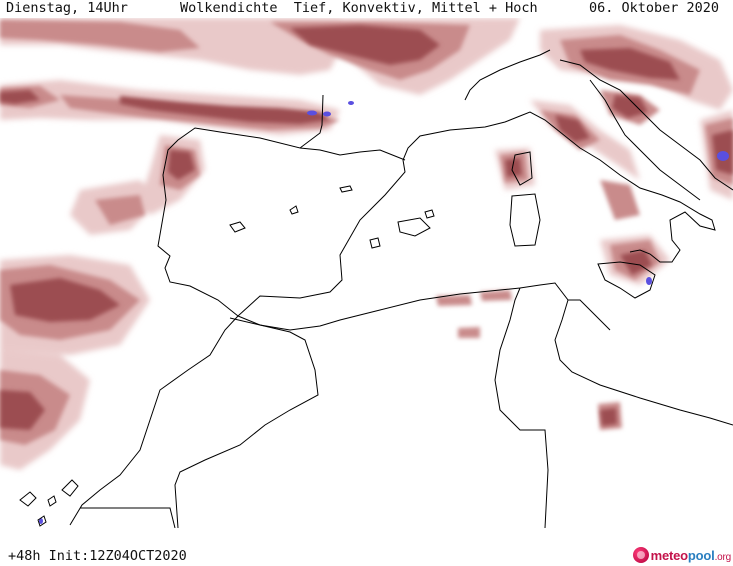 The width and height of the screenshot is (733, 566). Describe the element at coordinates (97, 556) in the screenshot. I see `model-run-info: +48h Init:12Z04OCT2020` at that location.